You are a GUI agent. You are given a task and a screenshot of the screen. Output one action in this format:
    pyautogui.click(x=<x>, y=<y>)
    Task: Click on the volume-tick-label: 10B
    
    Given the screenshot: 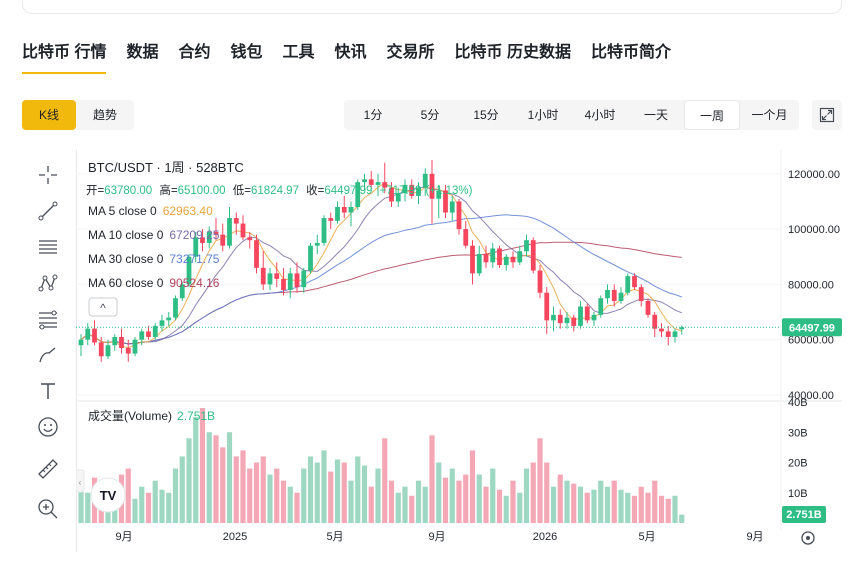 What is the action you would take?
    pyautogui.click(x=798, y=494)
    